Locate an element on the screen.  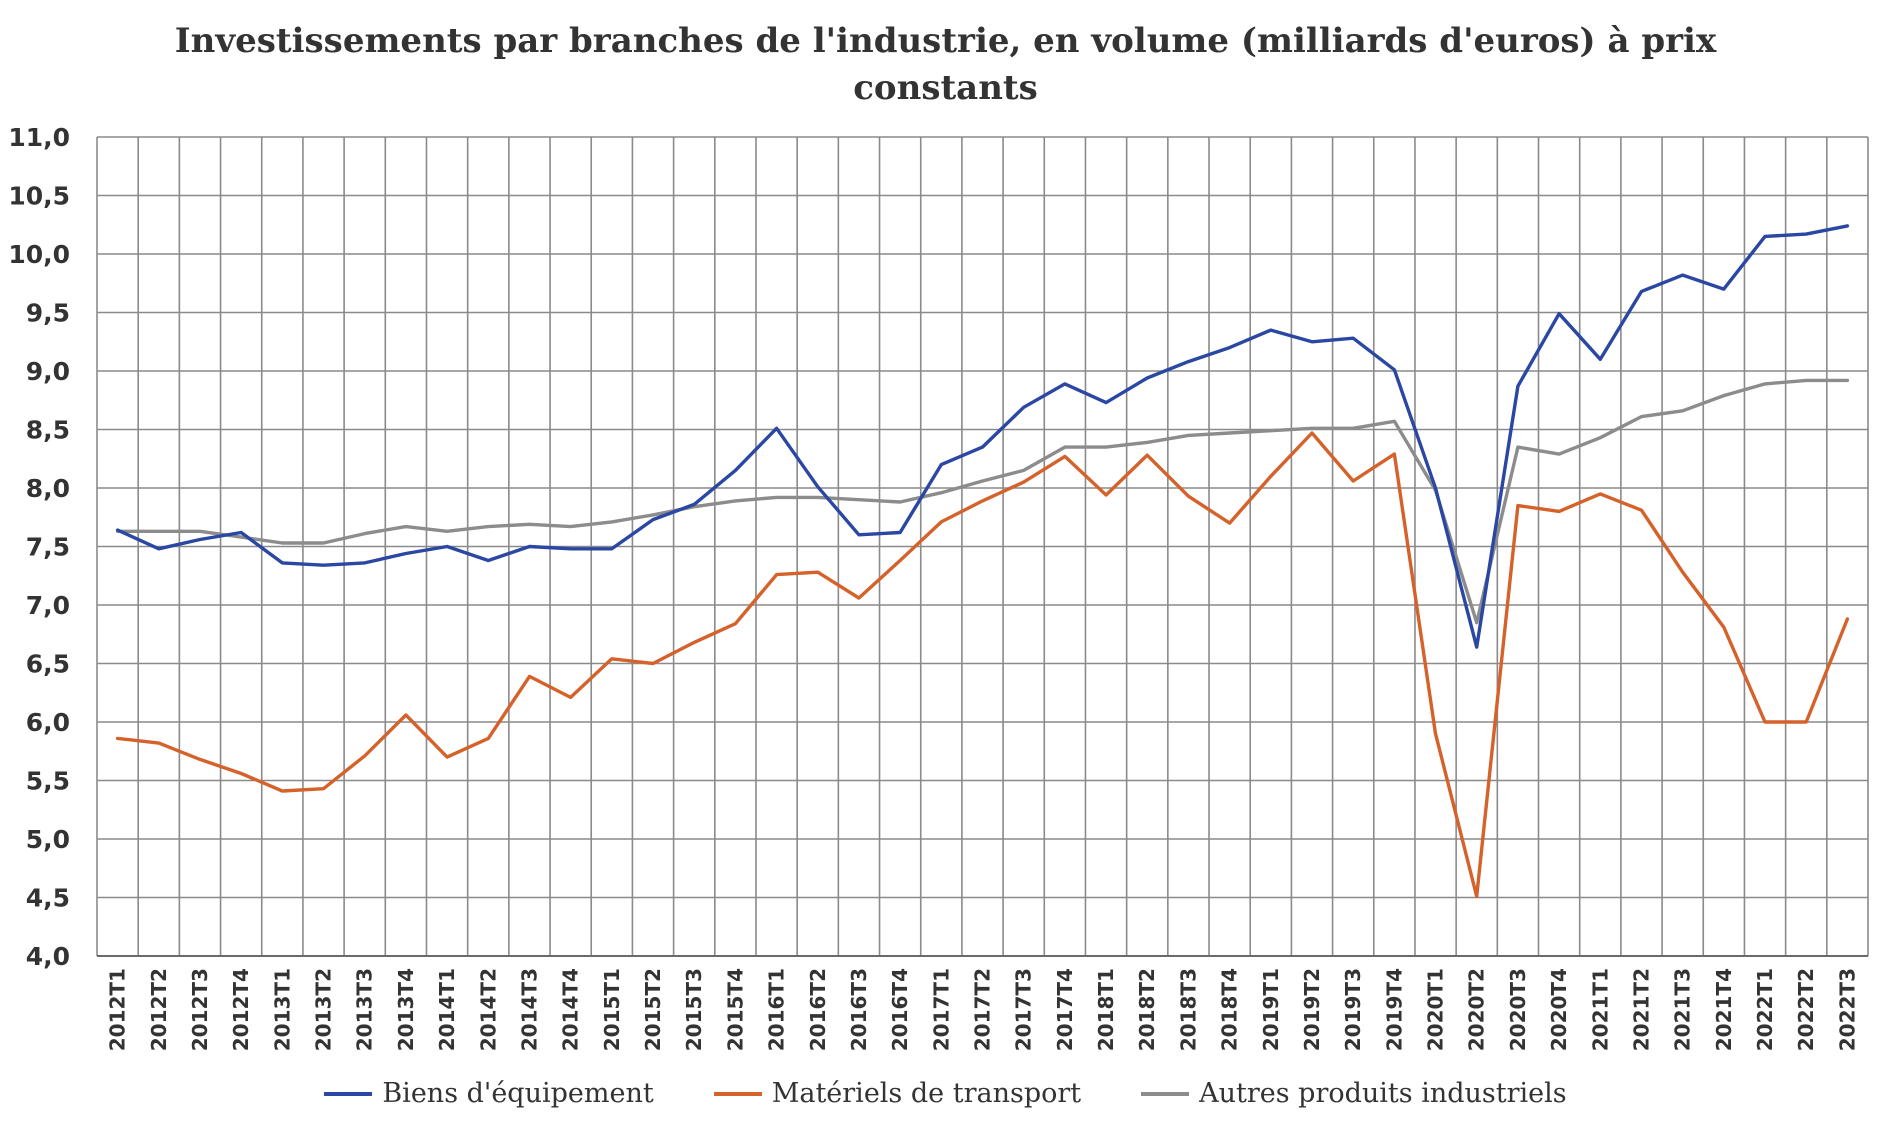
x-tick-label: 2017T3 is located at coordinates (1024, 1009).